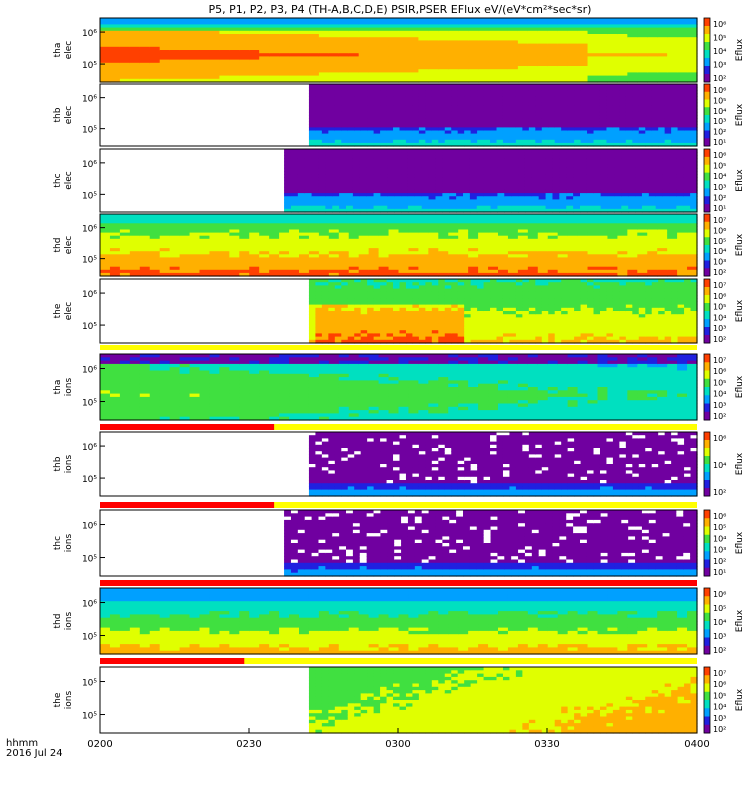  Describe the element at coordinates (719, 90) in the screenshot. I see `colorbar-tick-label: 10⁶` at that location.